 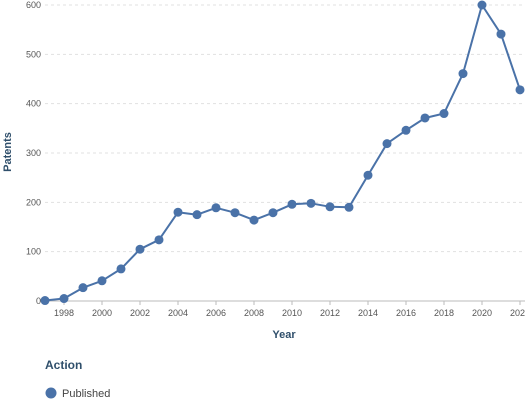 What do you see at coordinates (292, 313) in the screenshot?
I see `x-tick-label: 2010` at bounding box center [292, 313].